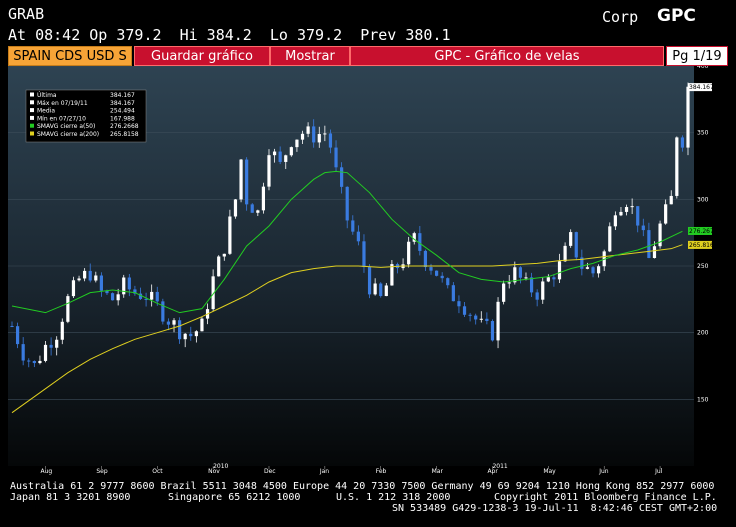  I want to click on security-field: SPAIN CDS USD S, so click(70, 56).